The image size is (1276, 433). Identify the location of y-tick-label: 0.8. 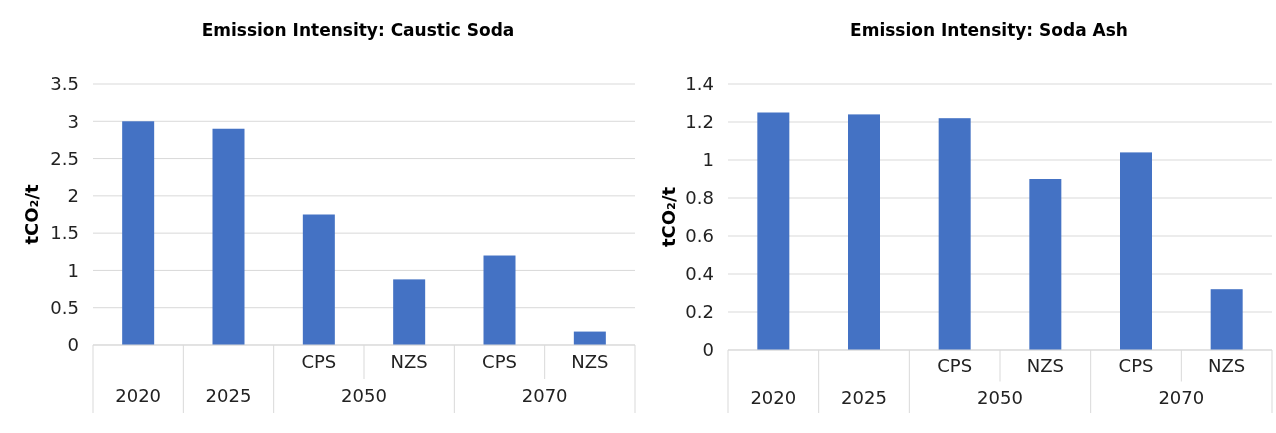
(699, 198).